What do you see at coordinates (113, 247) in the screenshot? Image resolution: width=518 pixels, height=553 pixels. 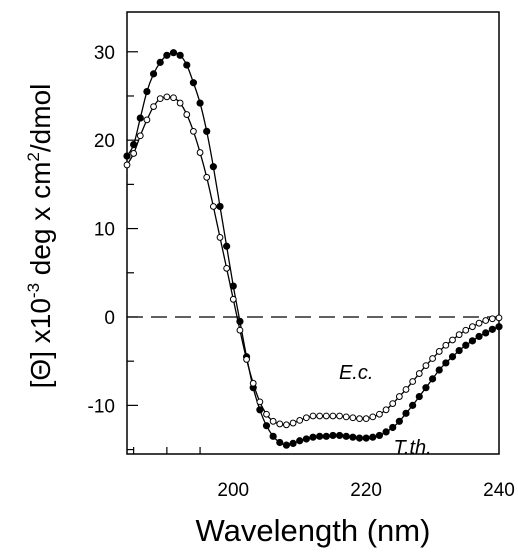 I see `y-axis: -10 0 10 20 30` at bounding box center [113, 247].